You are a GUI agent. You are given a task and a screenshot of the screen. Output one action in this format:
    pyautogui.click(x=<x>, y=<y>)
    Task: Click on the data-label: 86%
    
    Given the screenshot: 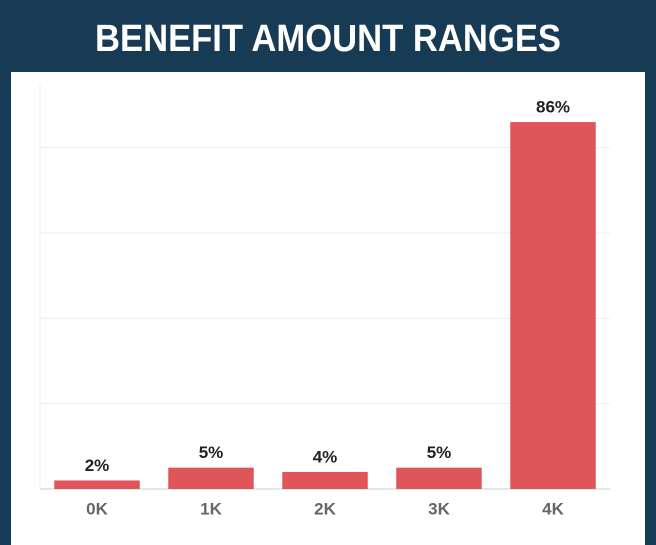 What is the action you would take?
    pyautogui.click(x=553, y=107)
    